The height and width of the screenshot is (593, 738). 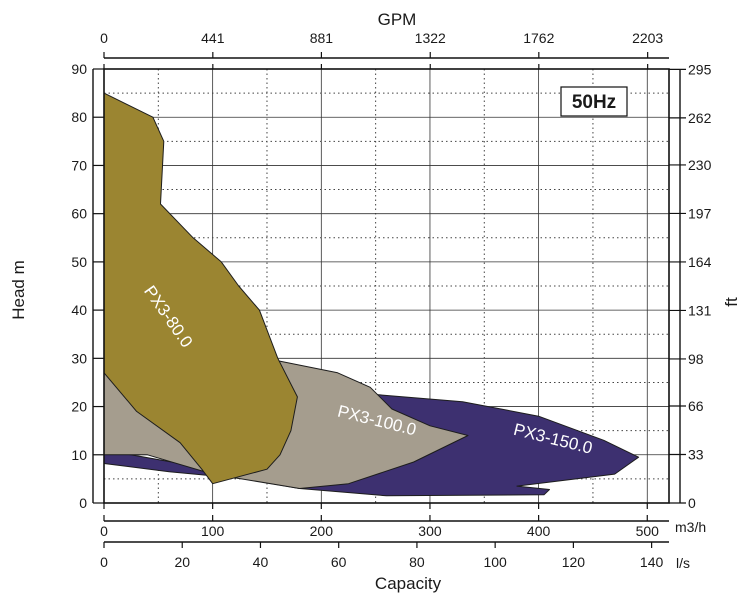 What do you see at coordinates (683, 563) in the screenshot?
I see `ls-unit-label: l/s` at bounding box center [683, 563].